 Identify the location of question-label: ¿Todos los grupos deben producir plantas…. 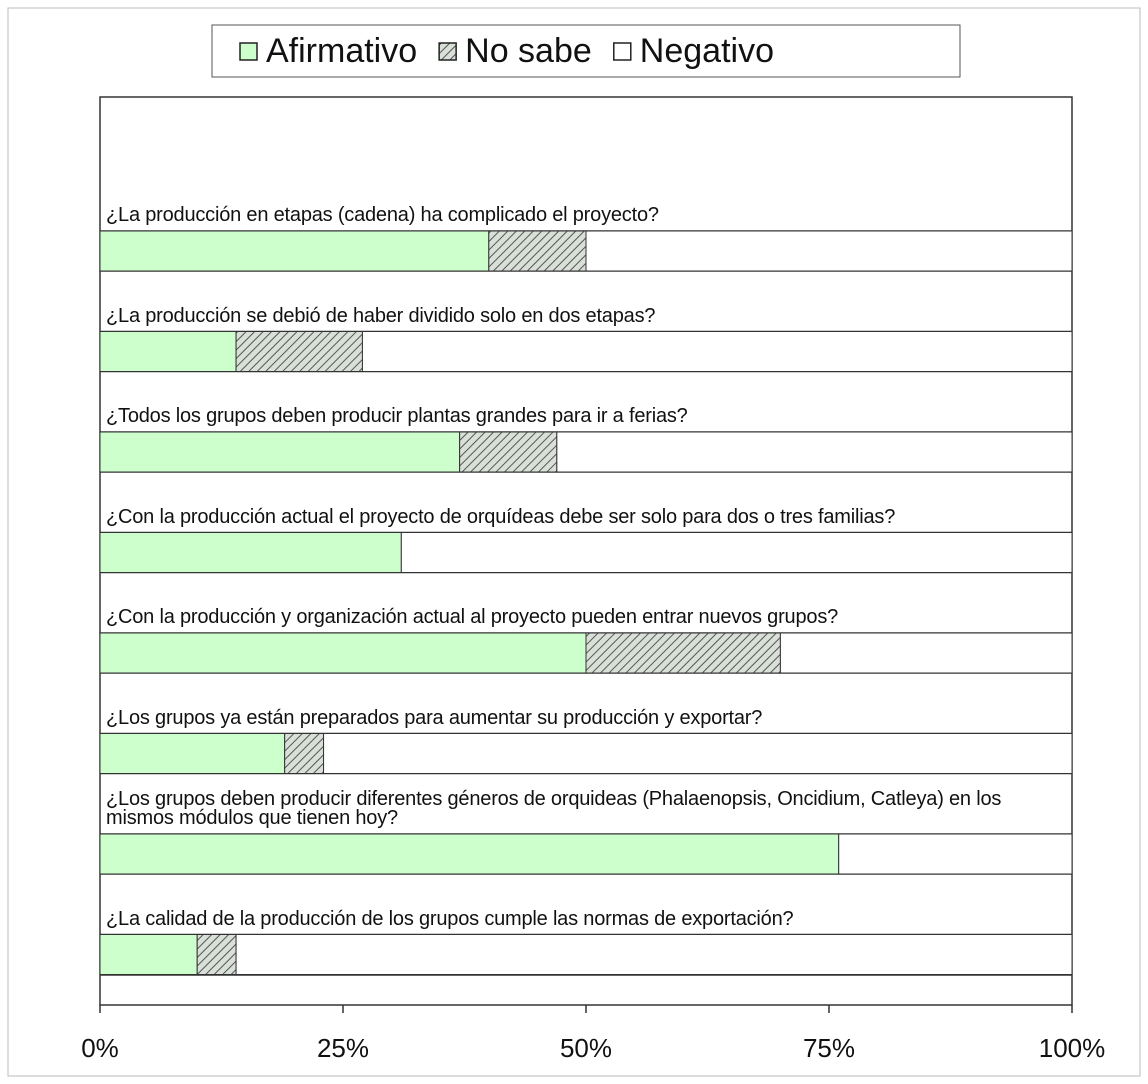
(397, 416).